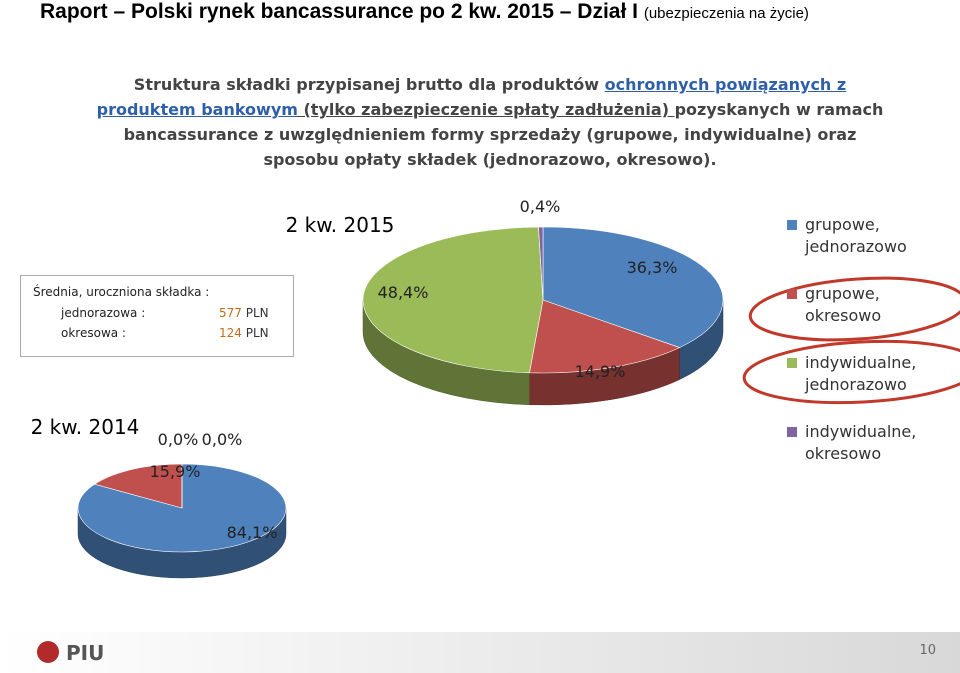  What do you see at coordinates (85, 653) in the screenshot?
I see `logo-text: PIU` at bounding box center [85, 653].